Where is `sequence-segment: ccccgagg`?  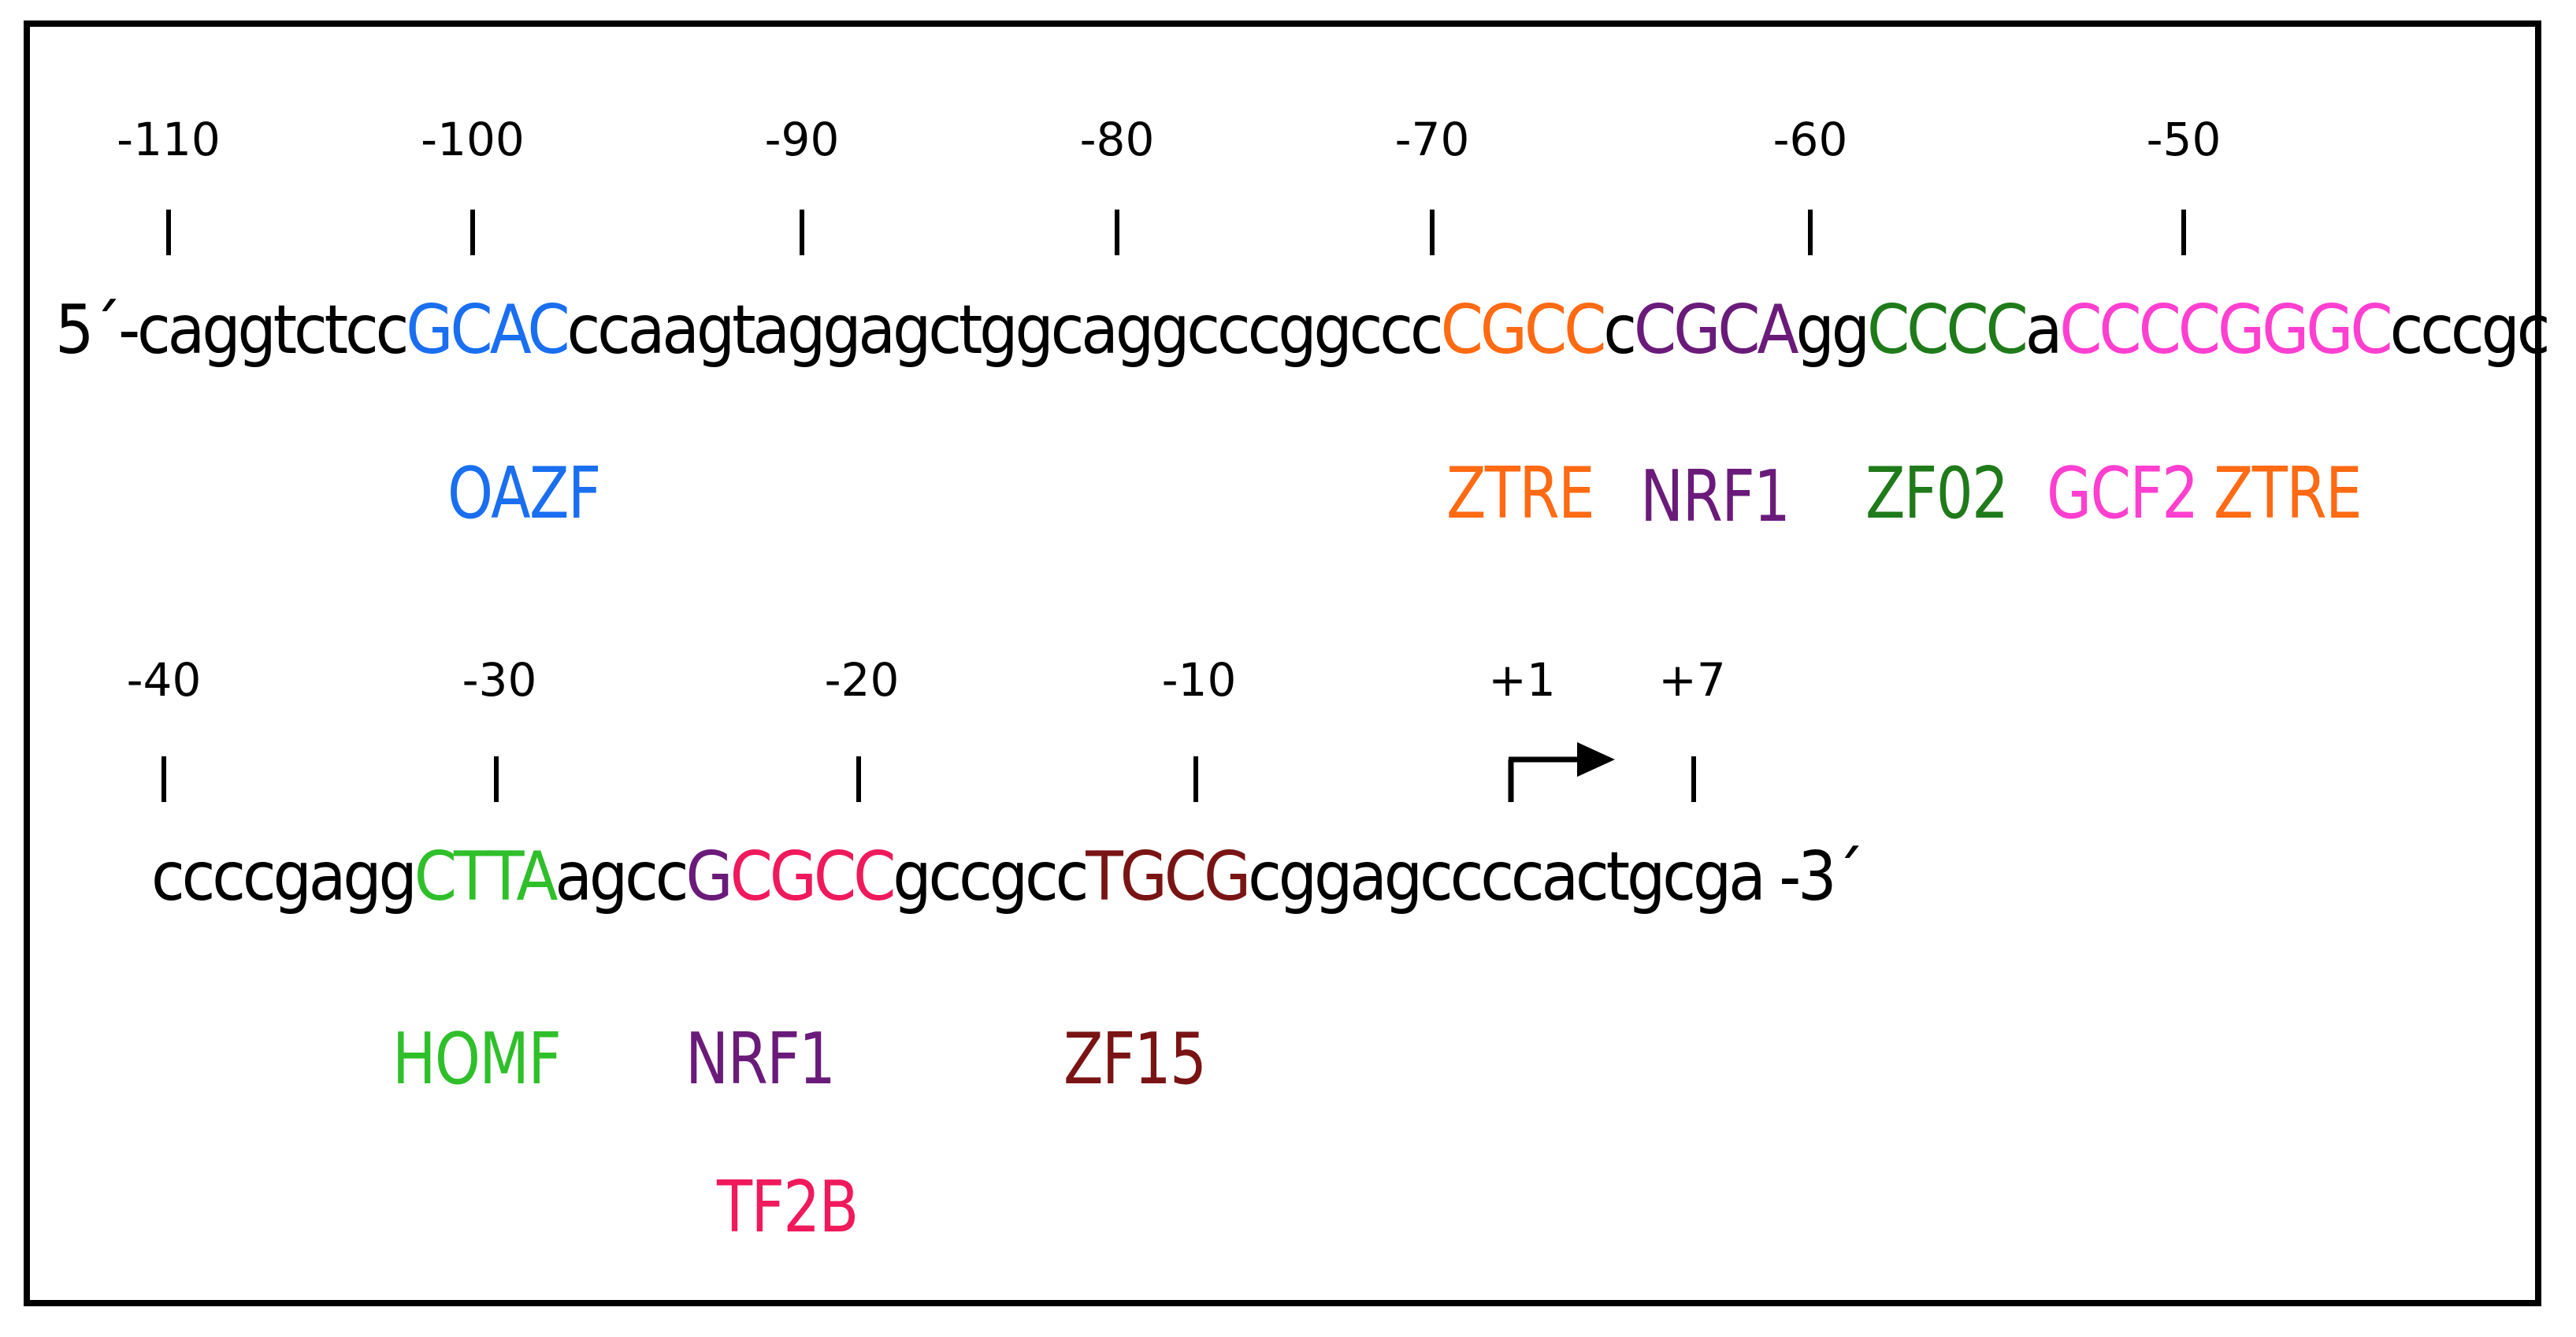 sequence-segment: ccccgagg is located at coordinates (284, 876).